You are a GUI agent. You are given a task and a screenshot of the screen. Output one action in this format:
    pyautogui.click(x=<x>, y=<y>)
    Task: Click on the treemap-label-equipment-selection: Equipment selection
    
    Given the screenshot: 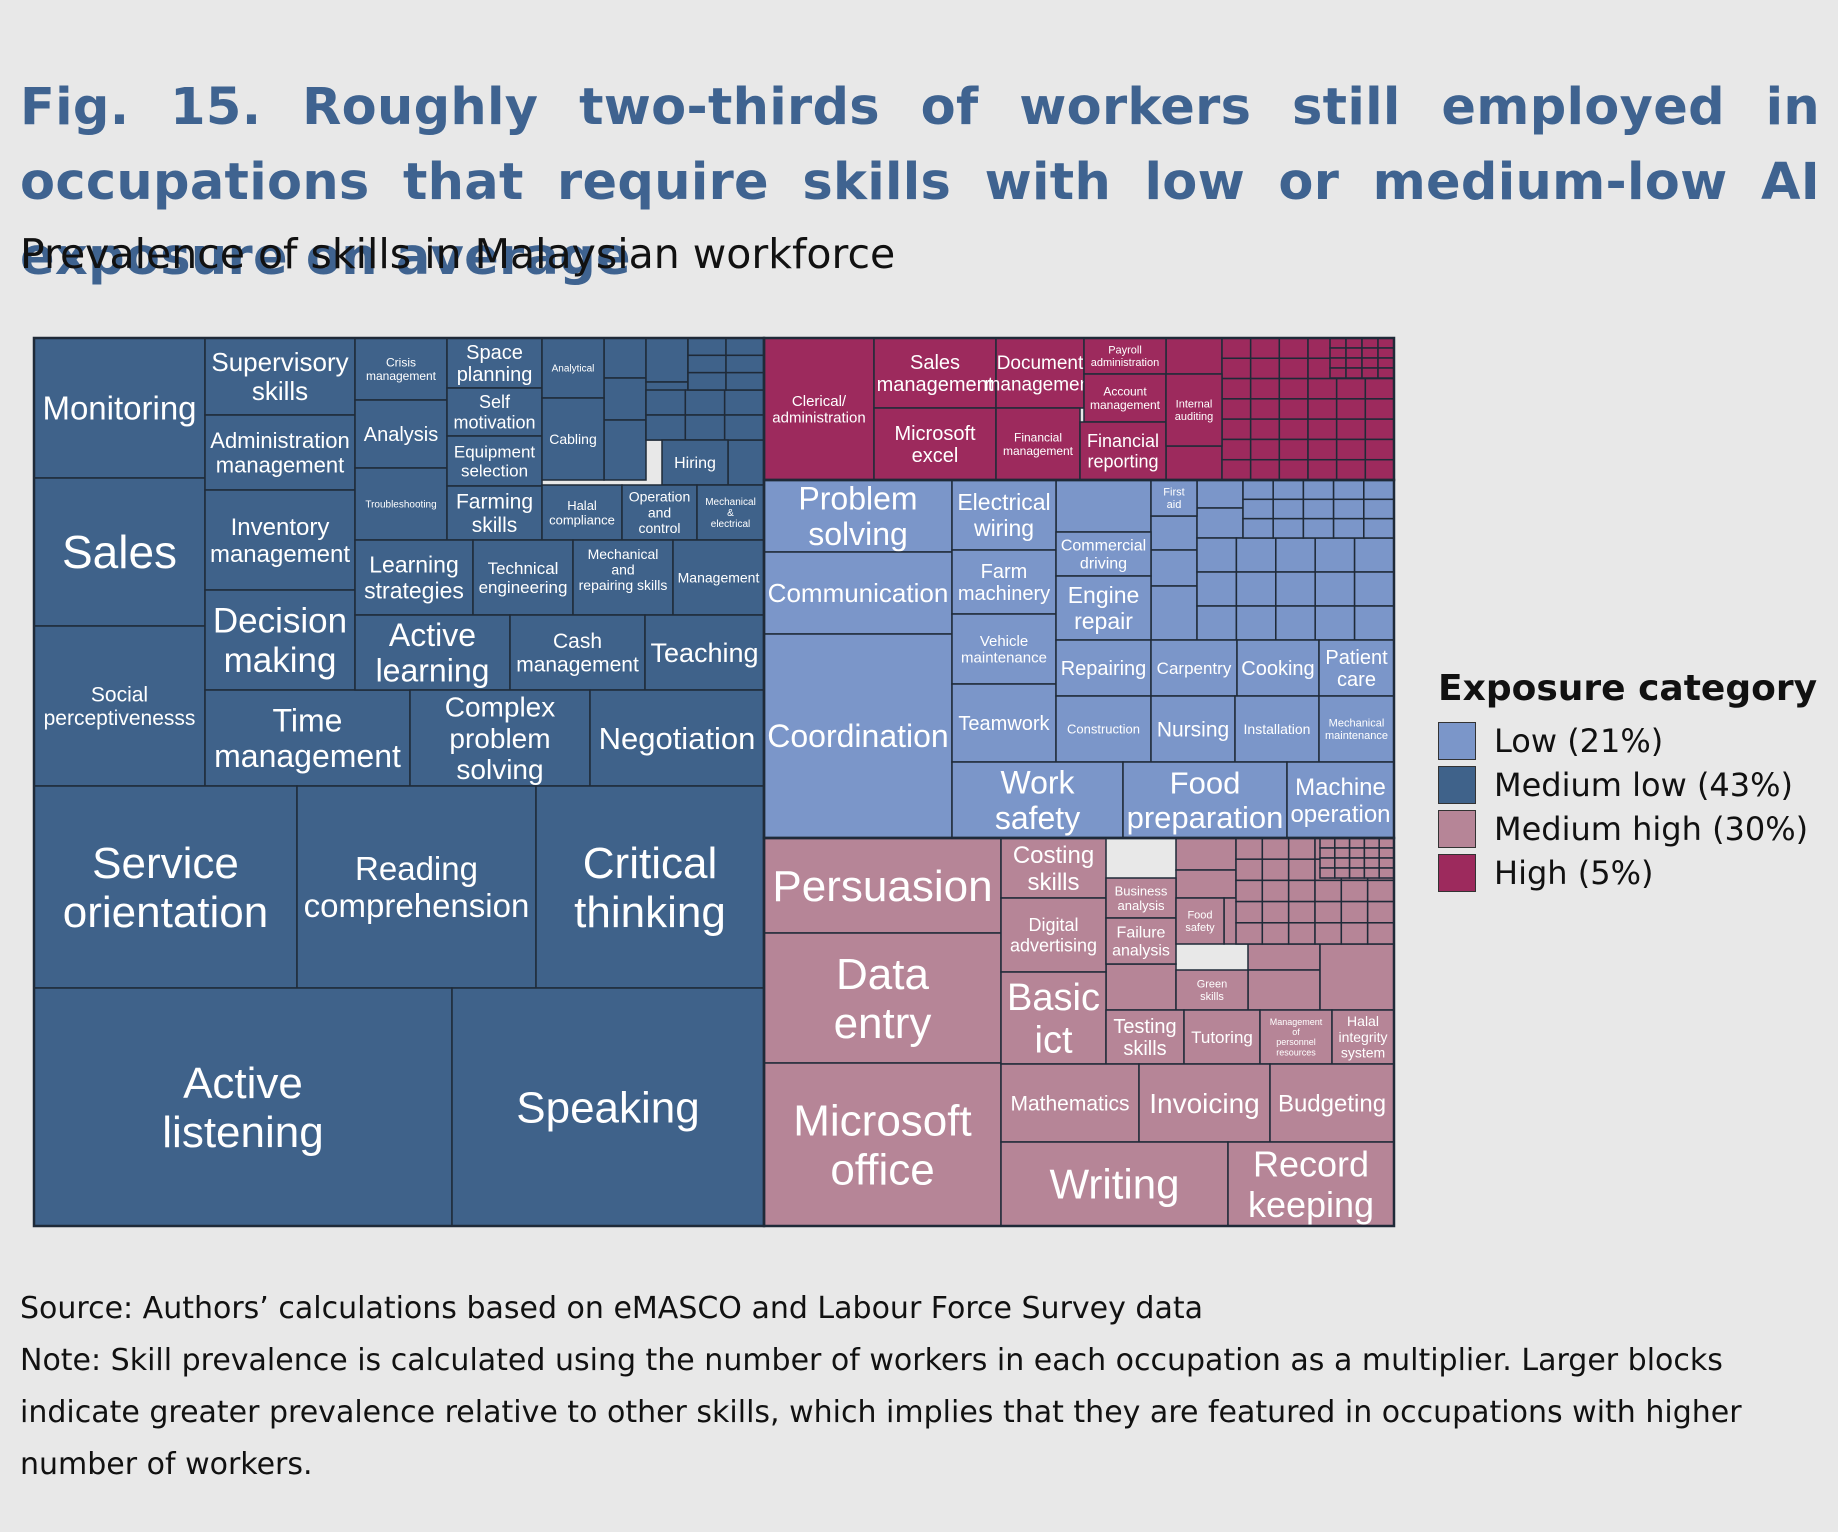 What is the action you would take?
    pyautogui.click(x=495, y=461)
    